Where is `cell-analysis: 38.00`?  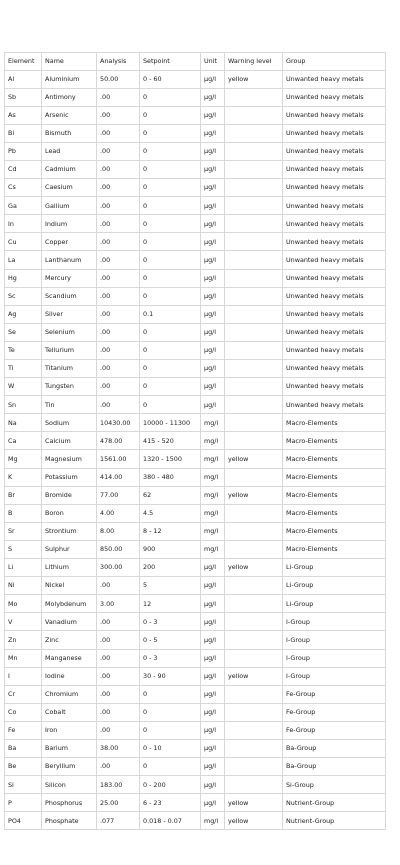 cell-analysis: 38.00 is located at coordinates (118, 748).